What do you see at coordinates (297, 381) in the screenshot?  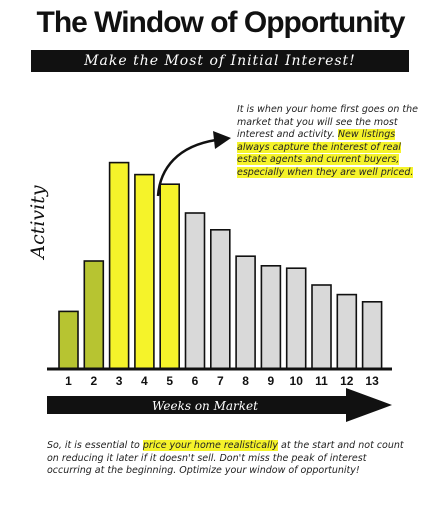 I see `tick-label-10: 10` at bounding box center [297, 381].